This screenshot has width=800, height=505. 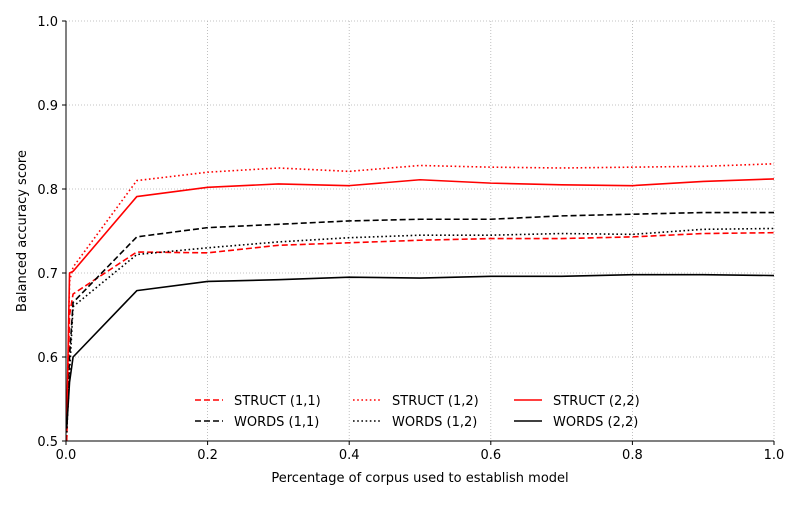 I want to click on x-tick-label: 0.2, so click(x=207, y=455).